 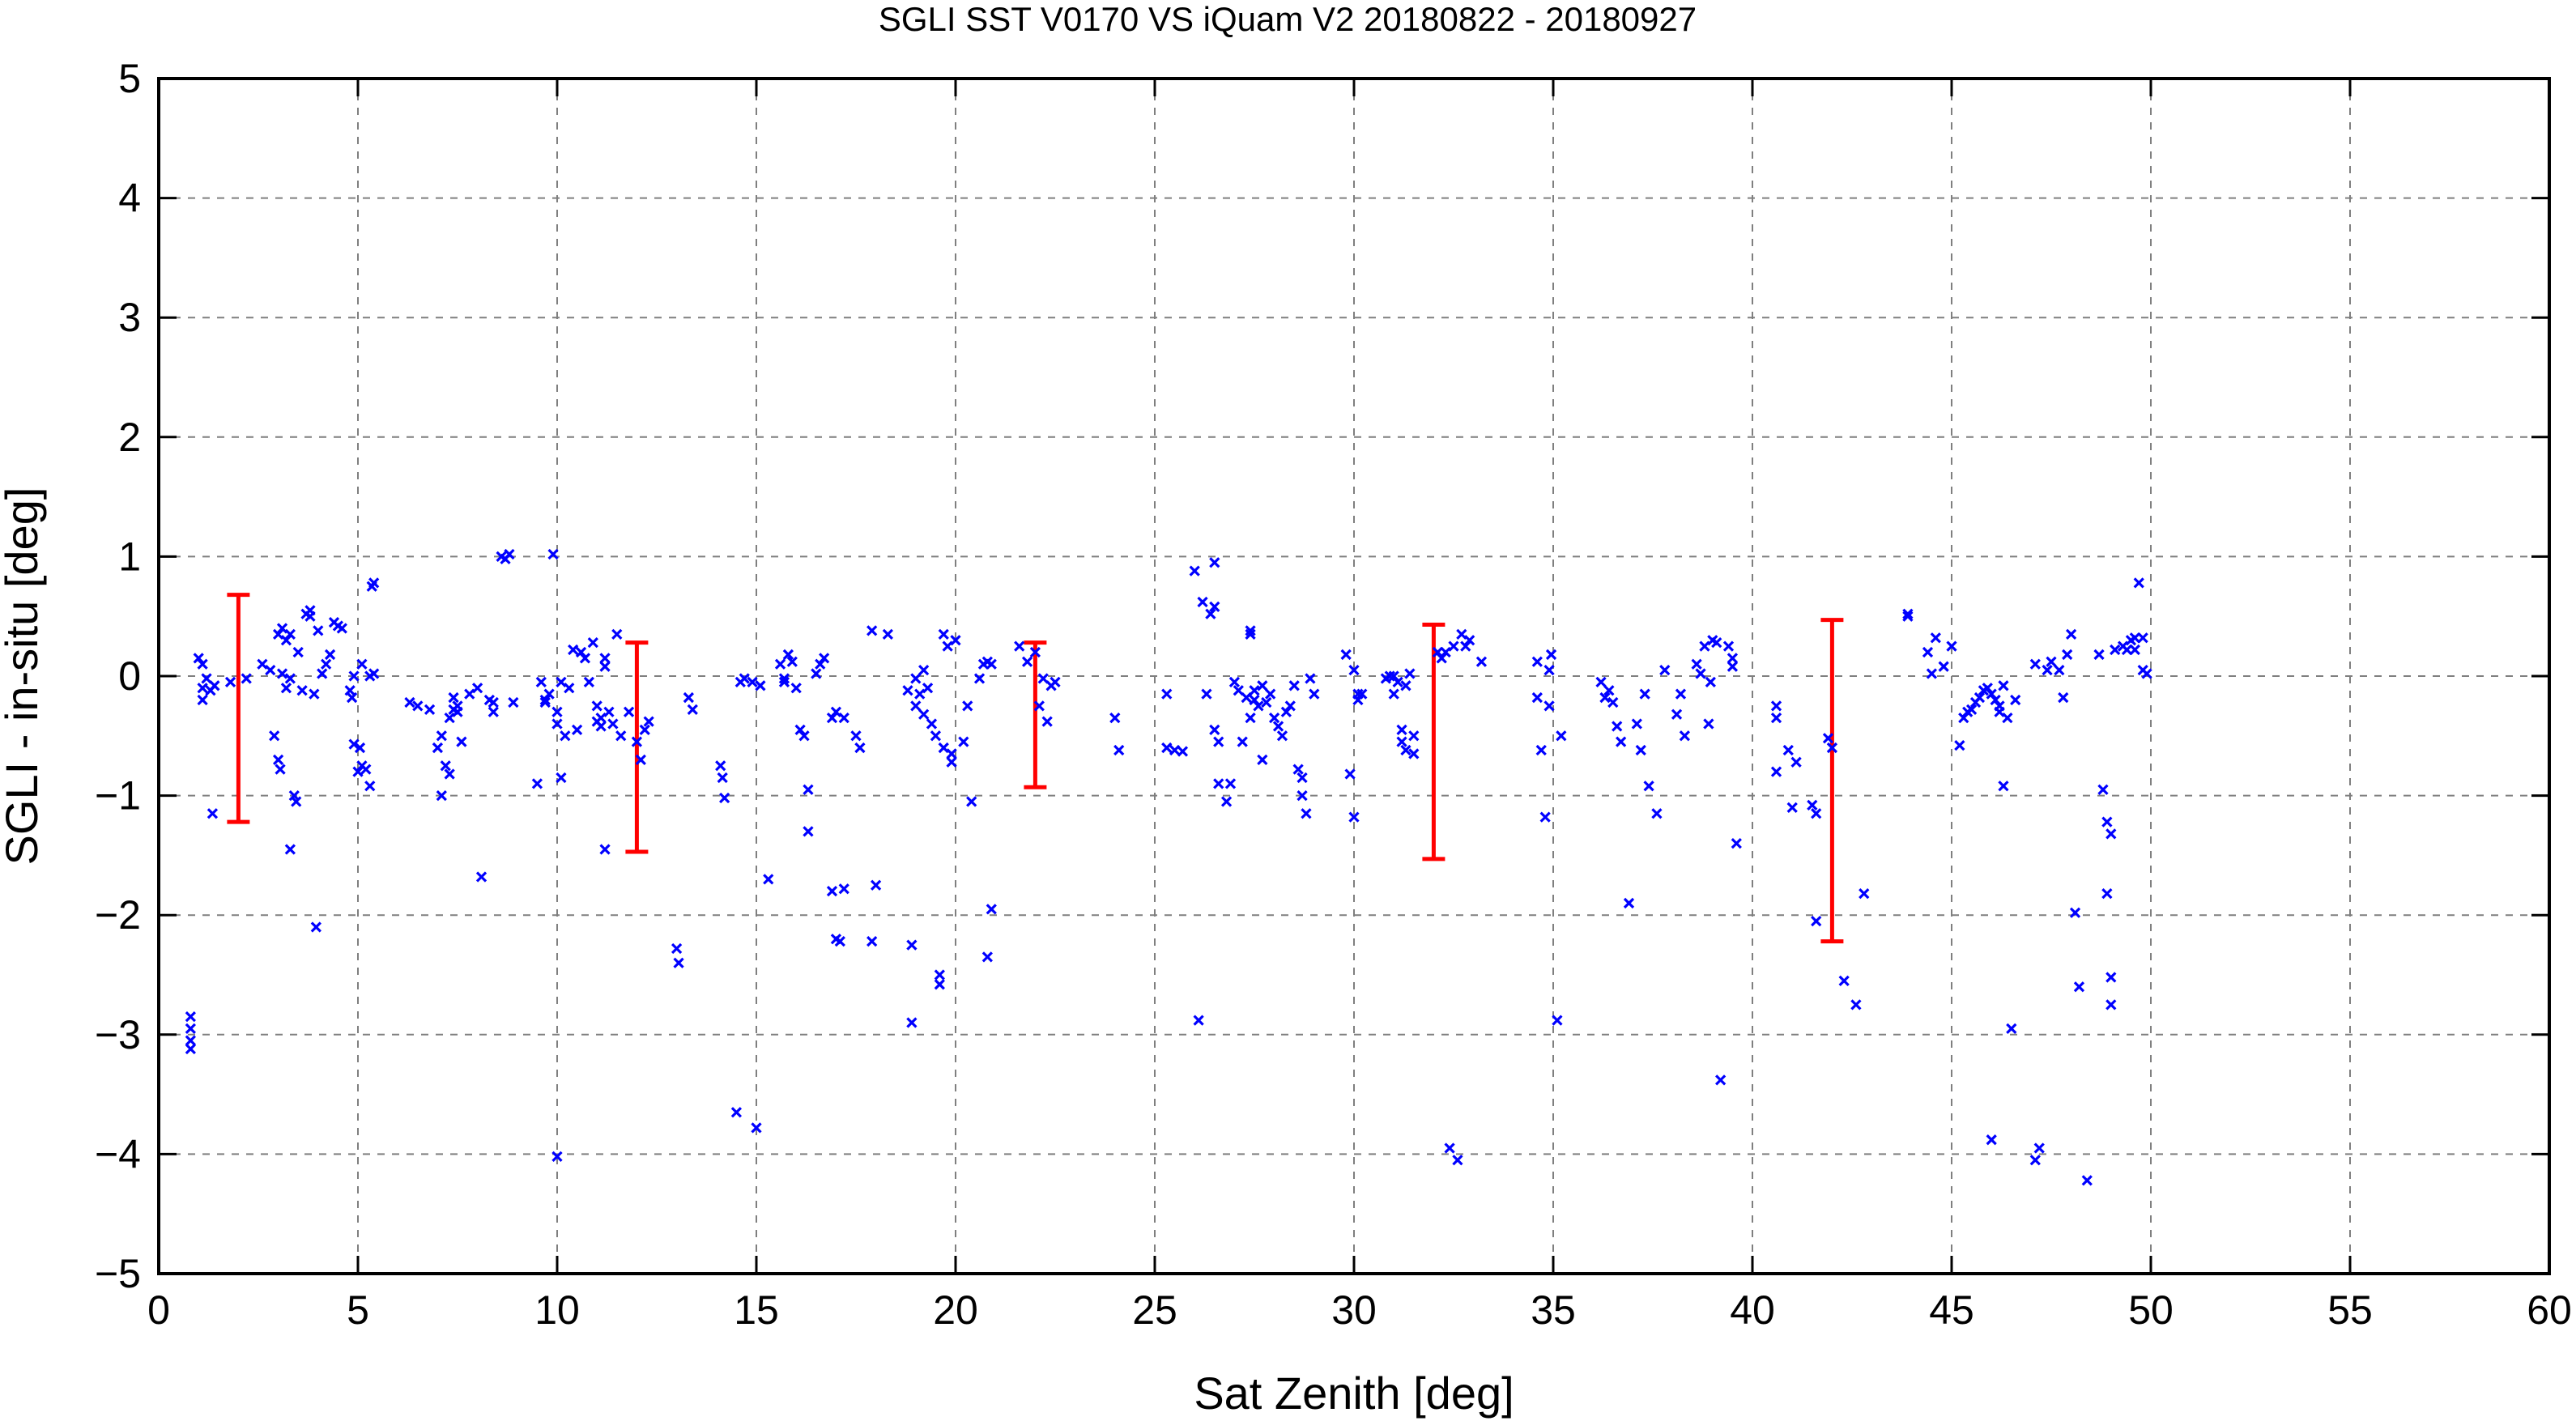 I want to click on y-tick-label: 3, so click(x=129, y=317).